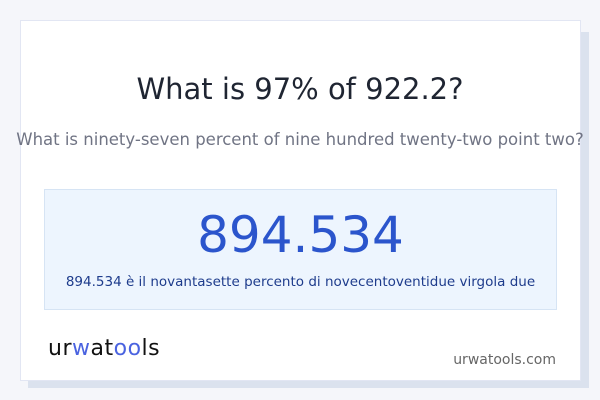 The width and height of the screenshot is (600, 400). Describe the element at coordinates (300, 235) in the screenshot. I see `answer-value: 894.534` at that location.